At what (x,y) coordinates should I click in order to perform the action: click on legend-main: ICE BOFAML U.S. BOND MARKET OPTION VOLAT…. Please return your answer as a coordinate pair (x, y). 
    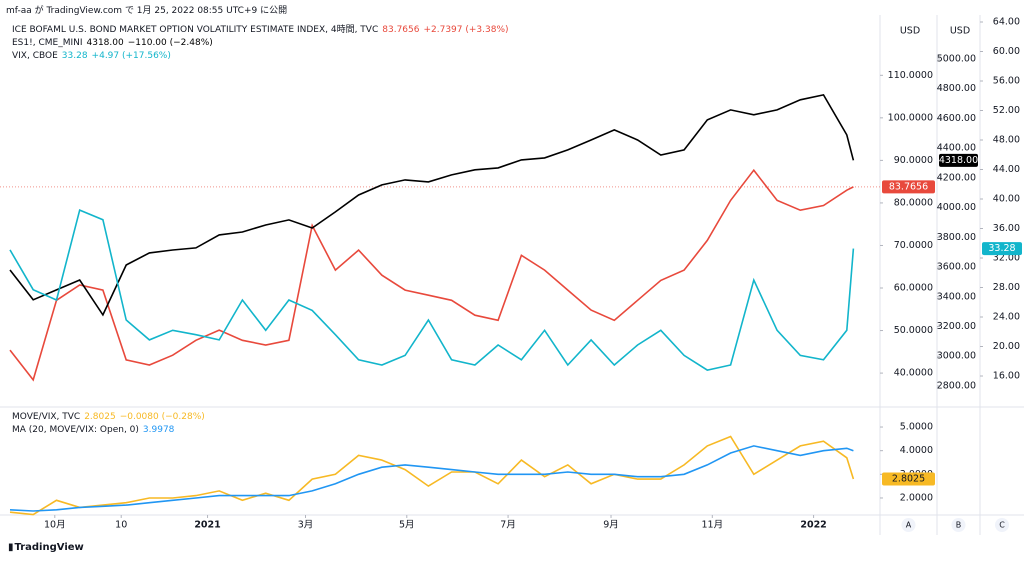
    Looking at the image, I should click on (262, 43).